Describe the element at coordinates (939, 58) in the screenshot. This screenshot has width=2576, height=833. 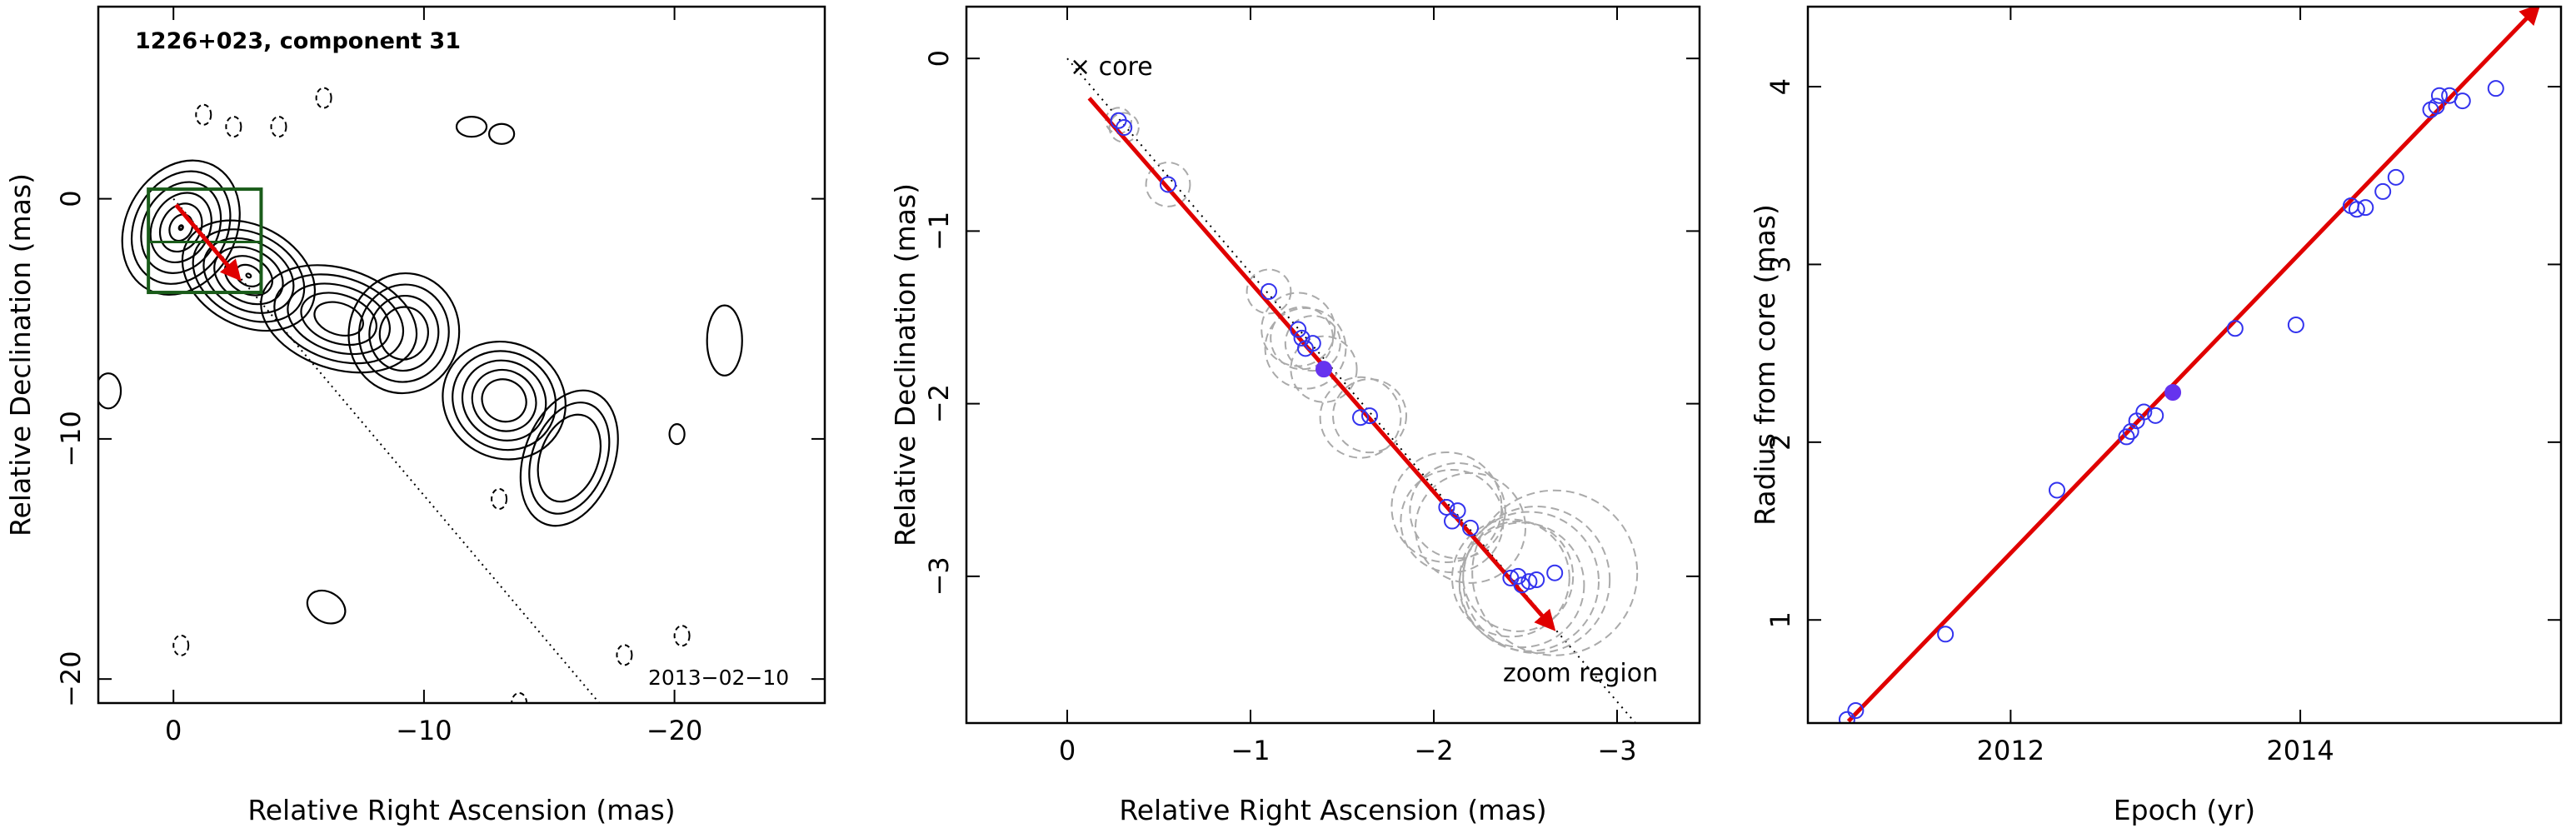
I see `y-tick-label: 0` at that location.